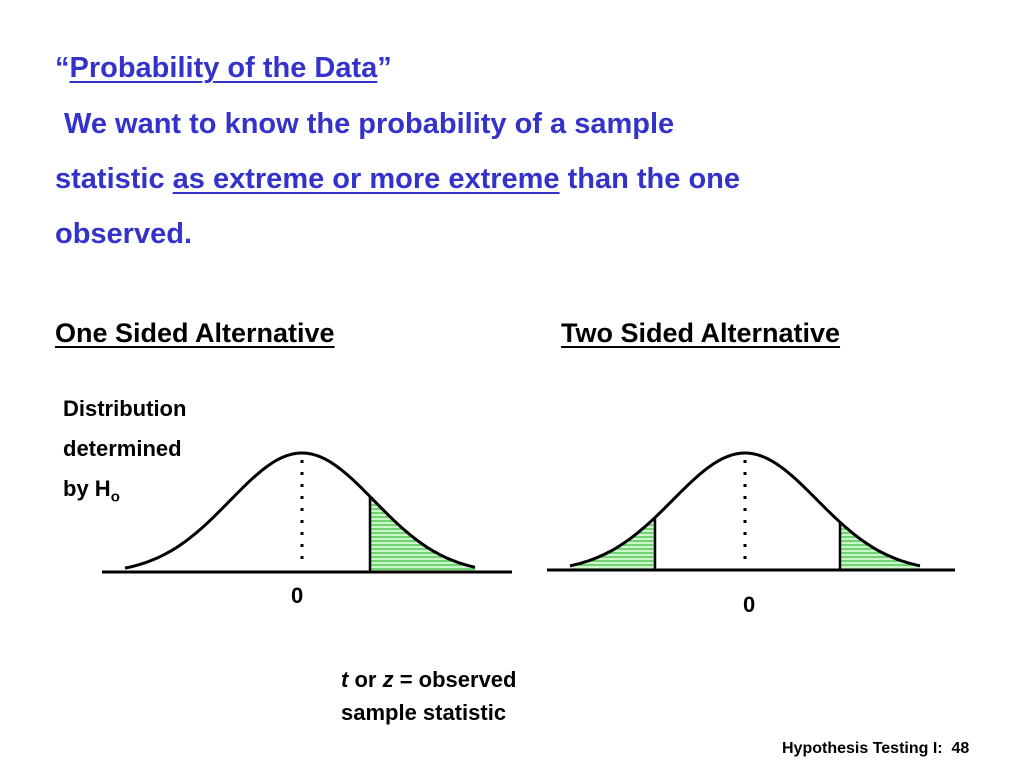 The height and width of the screenshot is (768, 1024). I want to click on quote: “, so click(62, 68).